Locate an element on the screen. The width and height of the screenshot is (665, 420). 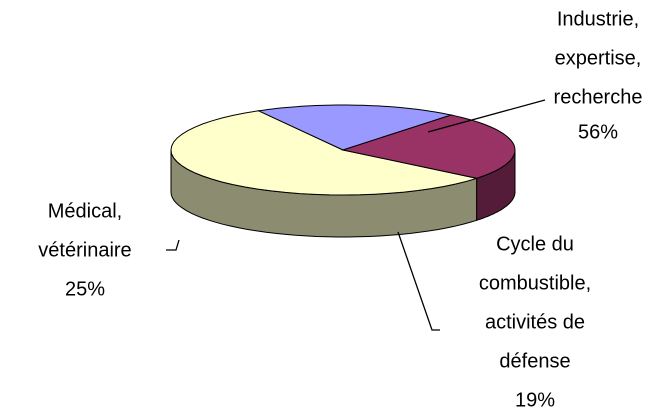
category-label: activités de is located at coordinates (535, 322).